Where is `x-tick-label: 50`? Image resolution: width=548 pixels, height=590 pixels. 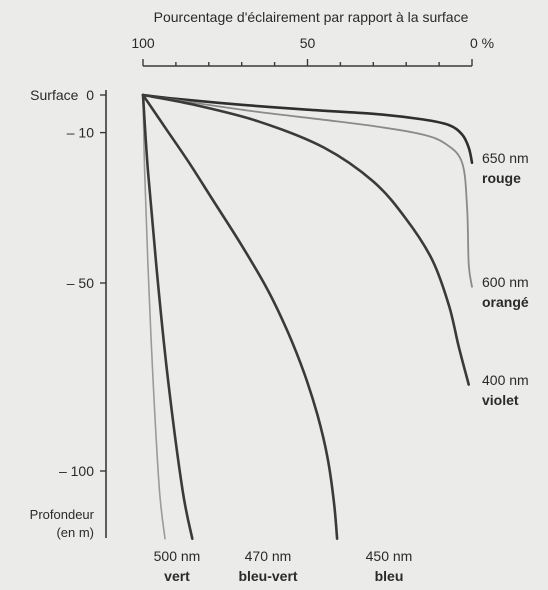 x-tick-label: 50 is located at coordinates (308, 43).